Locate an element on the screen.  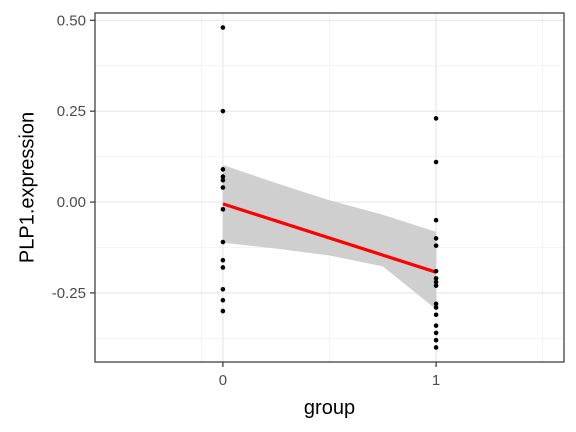
y-tick-label: 0.25 is located at coordinates (71, 111).